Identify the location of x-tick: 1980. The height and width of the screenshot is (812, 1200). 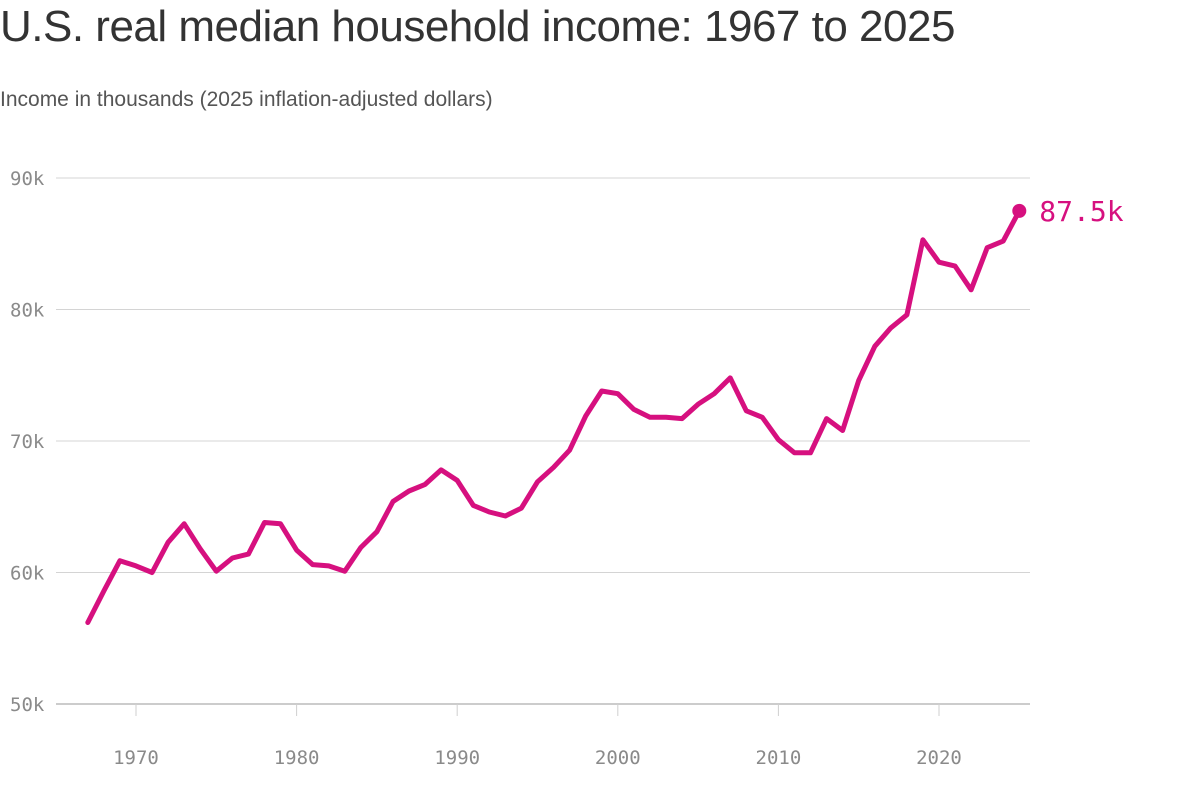
(297, 736).